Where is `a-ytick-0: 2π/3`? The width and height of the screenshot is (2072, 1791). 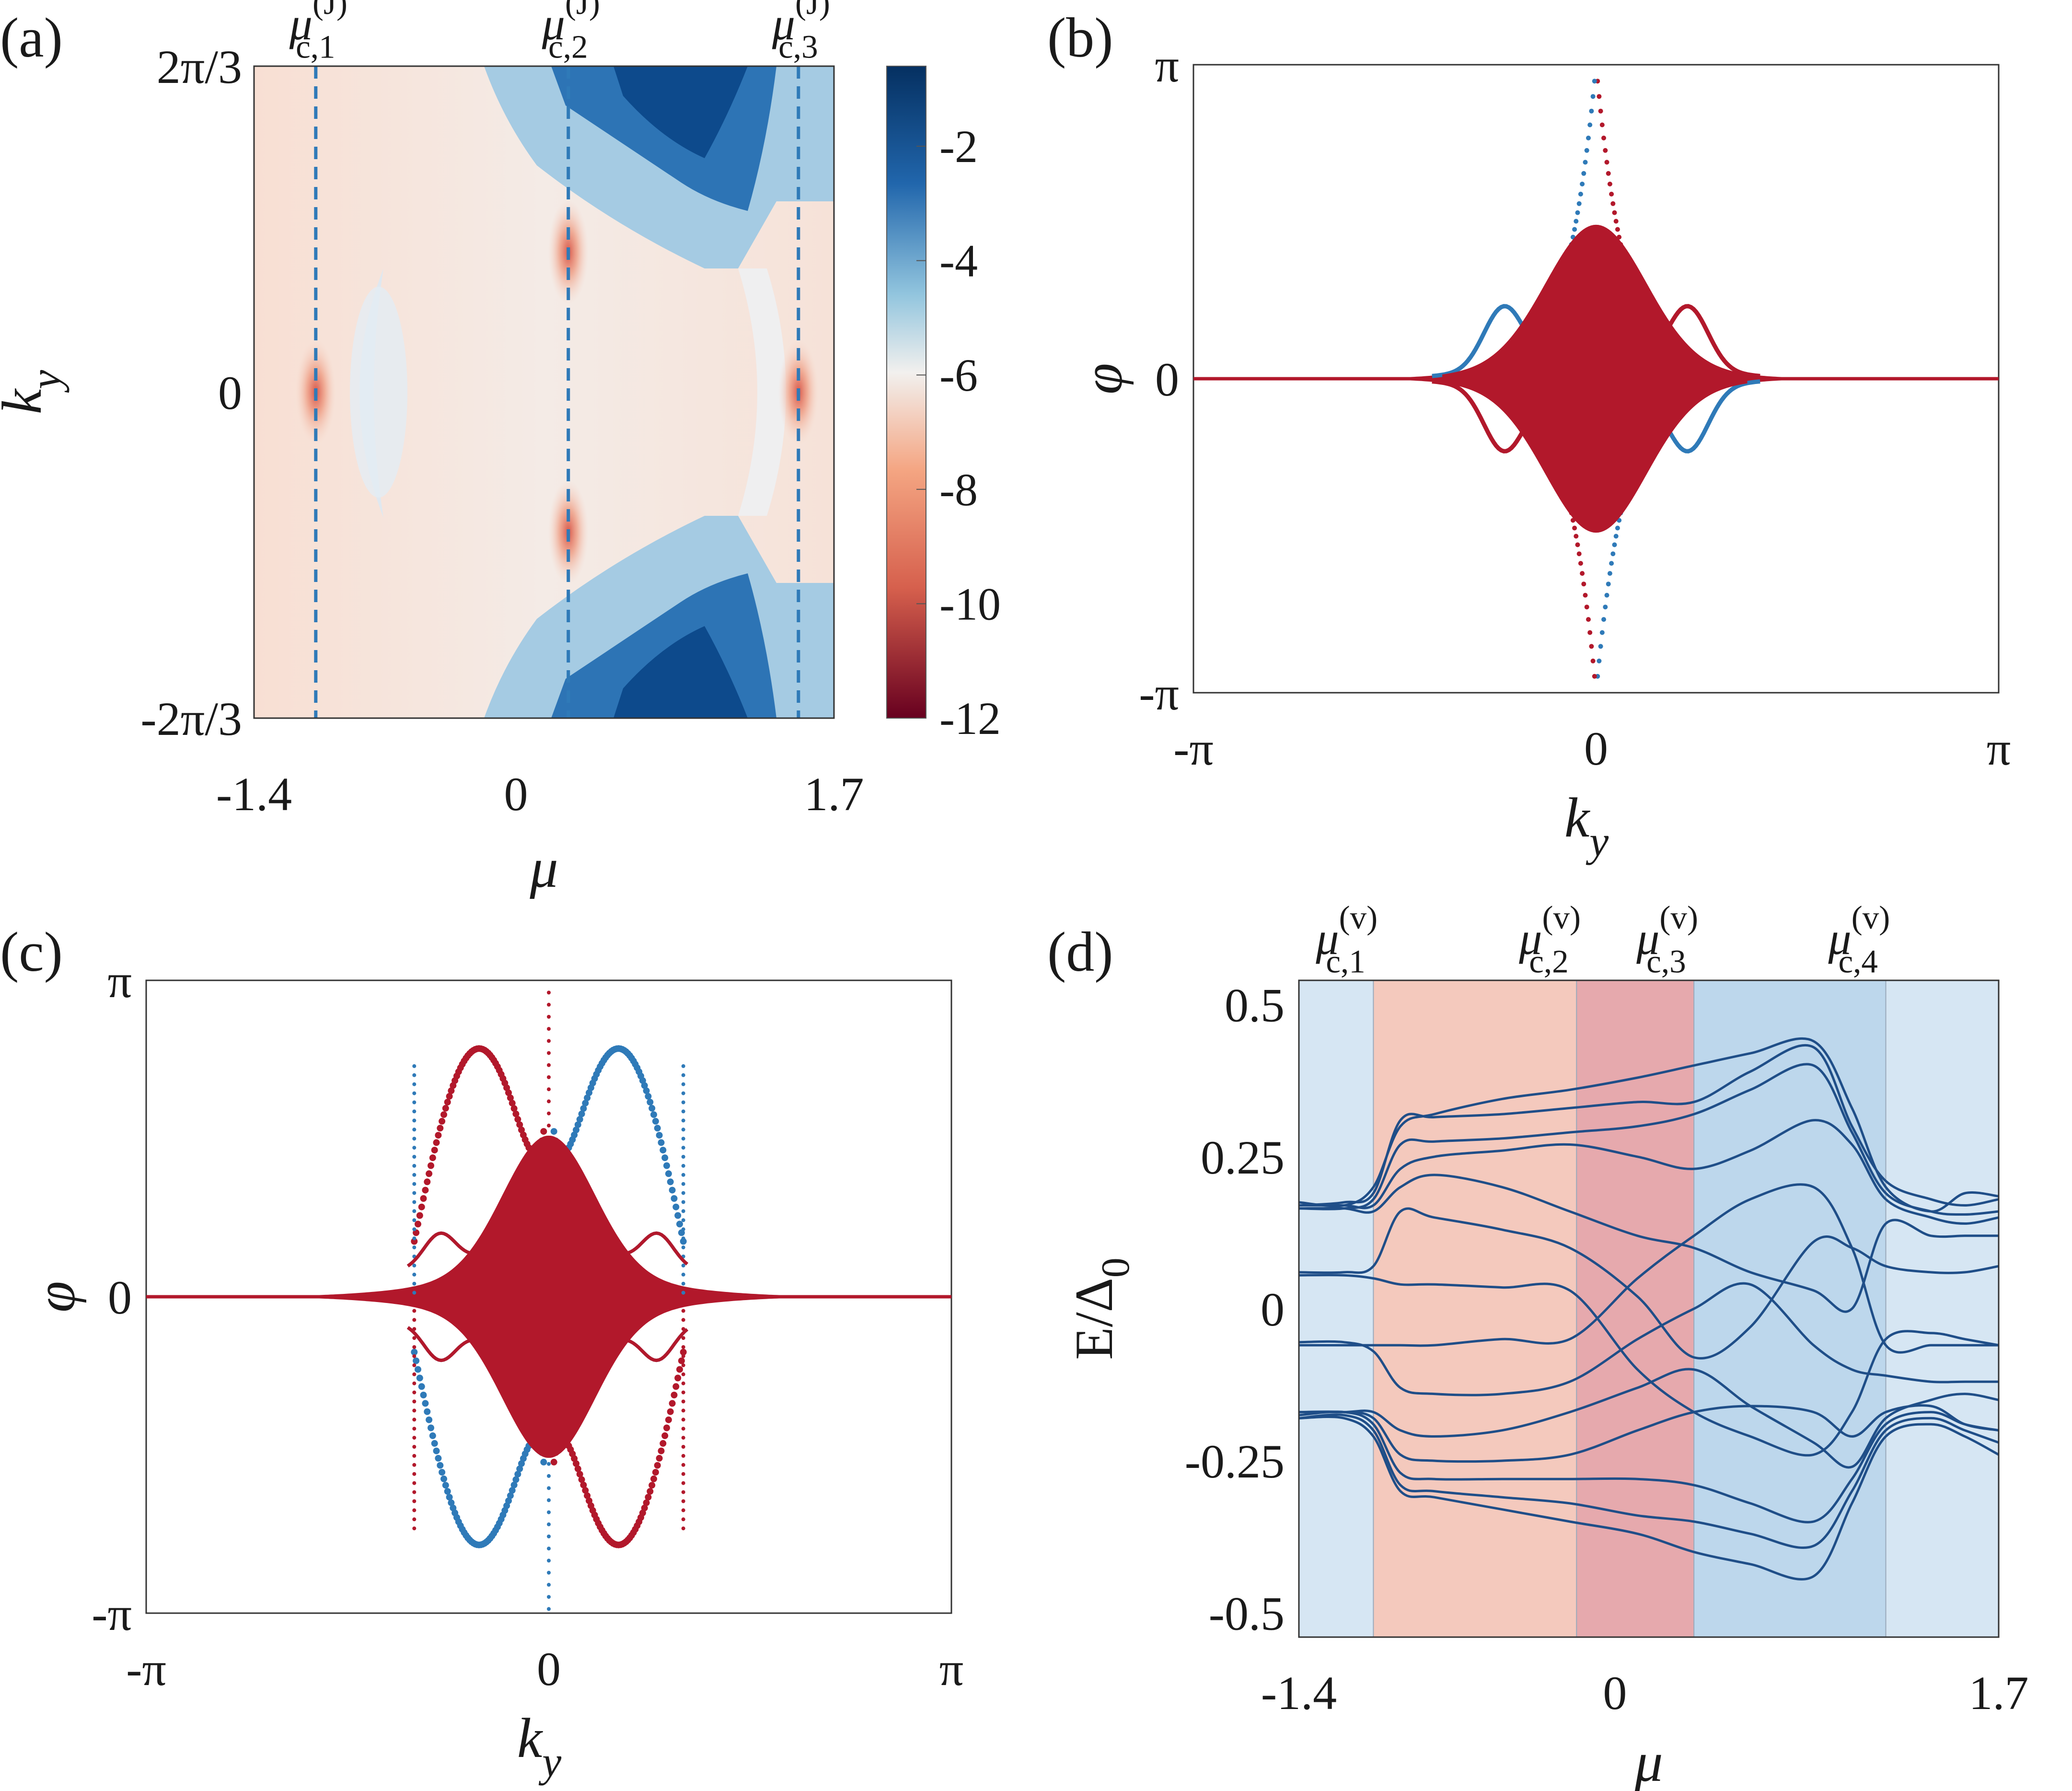
a-ytick-0: 2π/3 is located at coordinates (199, 66).